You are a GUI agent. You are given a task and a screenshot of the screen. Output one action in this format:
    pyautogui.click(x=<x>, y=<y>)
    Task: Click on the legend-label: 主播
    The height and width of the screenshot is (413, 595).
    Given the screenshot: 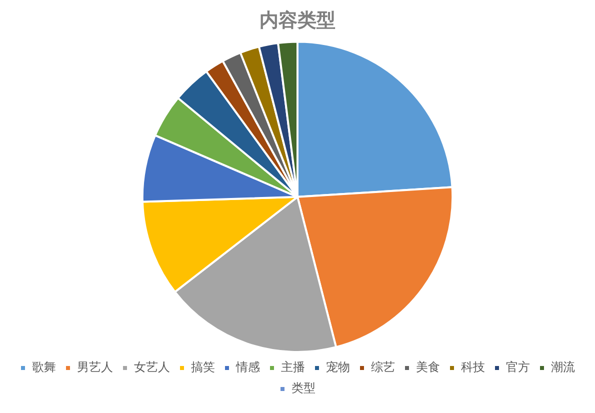 What is the action you would take?
    pyautogui.click(x=293, y=367)
    